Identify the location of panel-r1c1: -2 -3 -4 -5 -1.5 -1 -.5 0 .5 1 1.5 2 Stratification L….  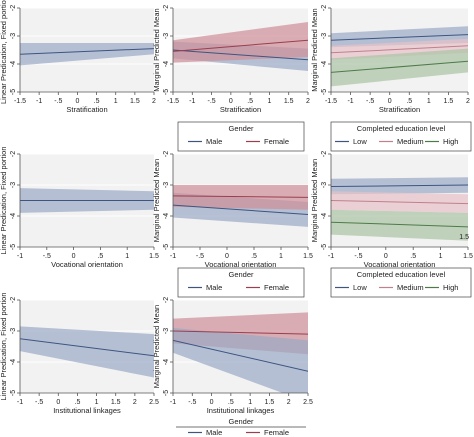
(78, 57).